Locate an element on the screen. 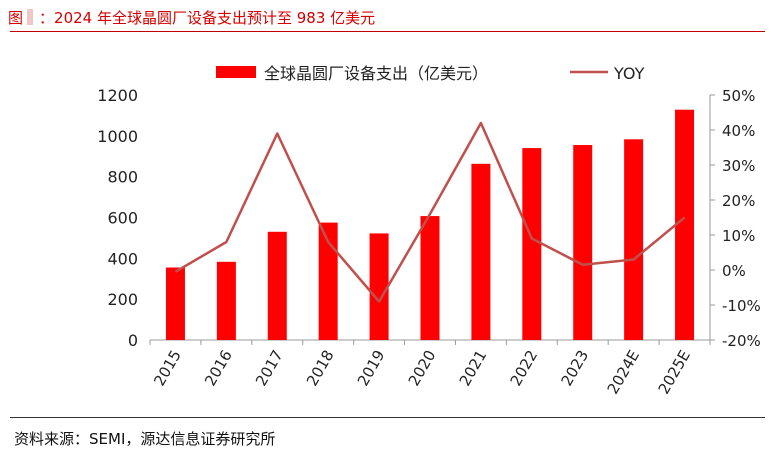 Image resolution: width=773 pixels, height=455 pixels. x-tick-label: 2023 is located at coordinates (575, 368).